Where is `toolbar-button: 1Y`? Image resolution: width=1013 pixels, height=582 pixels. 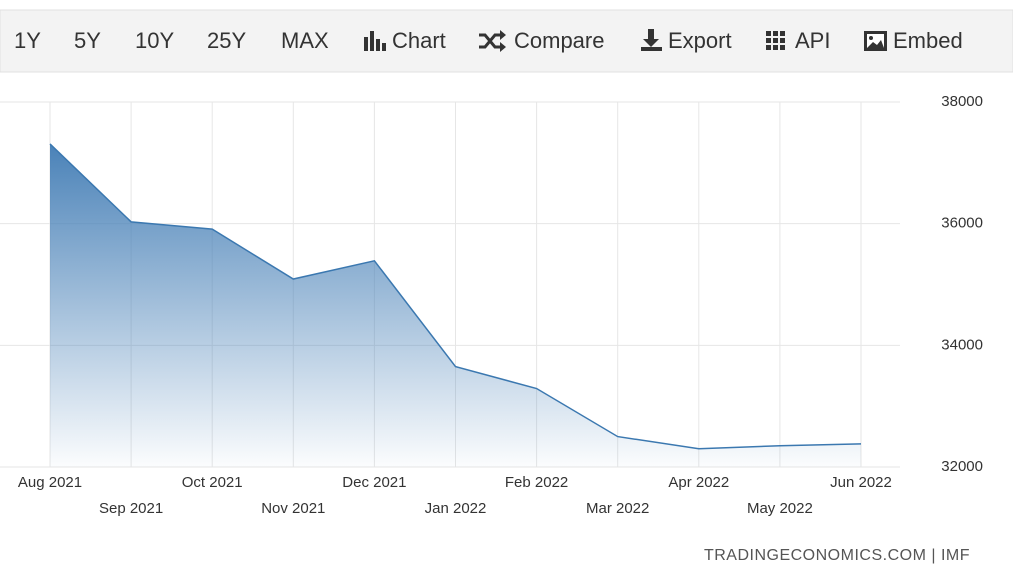 toolbar-button: 1Y is located at coordinates (27, 40).